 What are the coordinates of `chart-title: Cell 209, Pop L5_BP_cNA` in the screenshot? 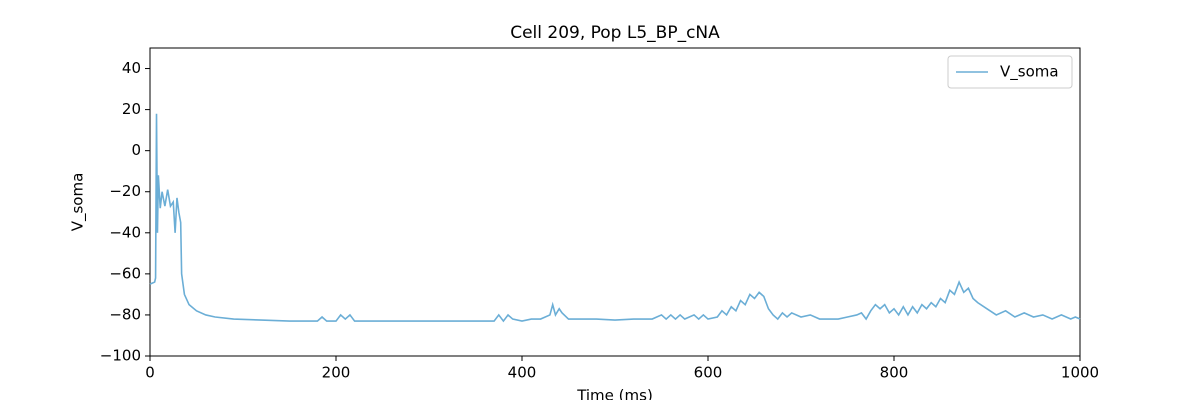 It's located at (615, 33).